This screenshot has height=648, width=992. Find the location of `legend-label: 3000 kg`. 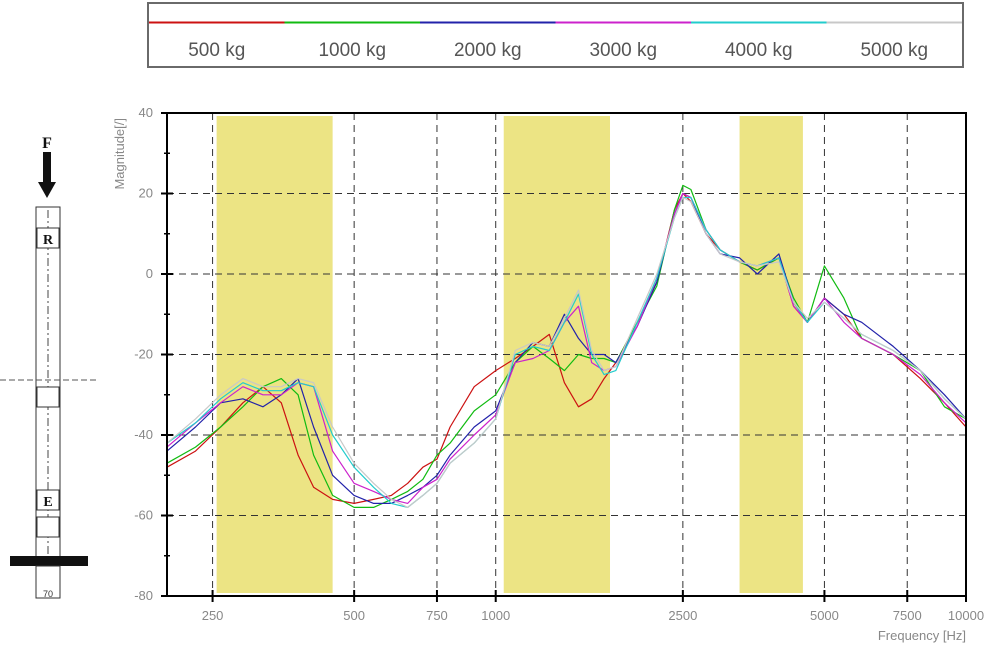

legend-label: 3000 kg is located at coordinates (623, 50).